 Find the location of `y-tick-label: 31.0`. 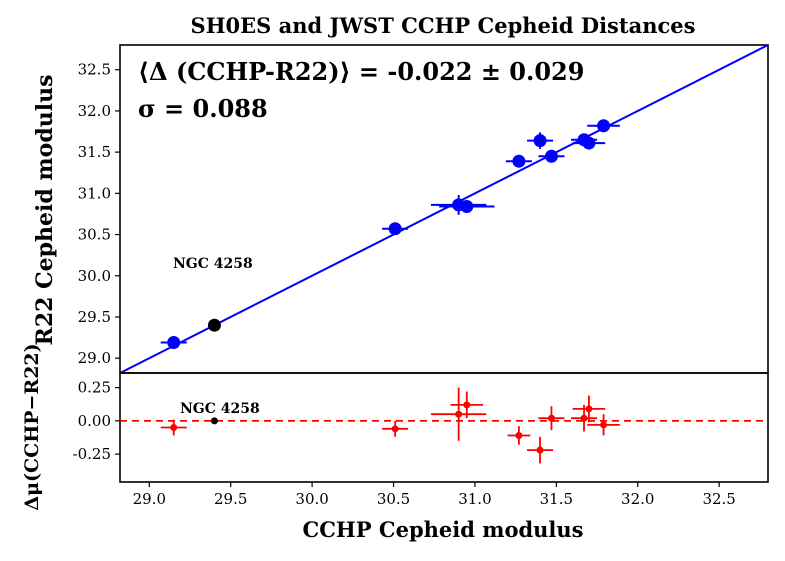

y-tick-label: 31.0 is located at coordinates (94, 193).